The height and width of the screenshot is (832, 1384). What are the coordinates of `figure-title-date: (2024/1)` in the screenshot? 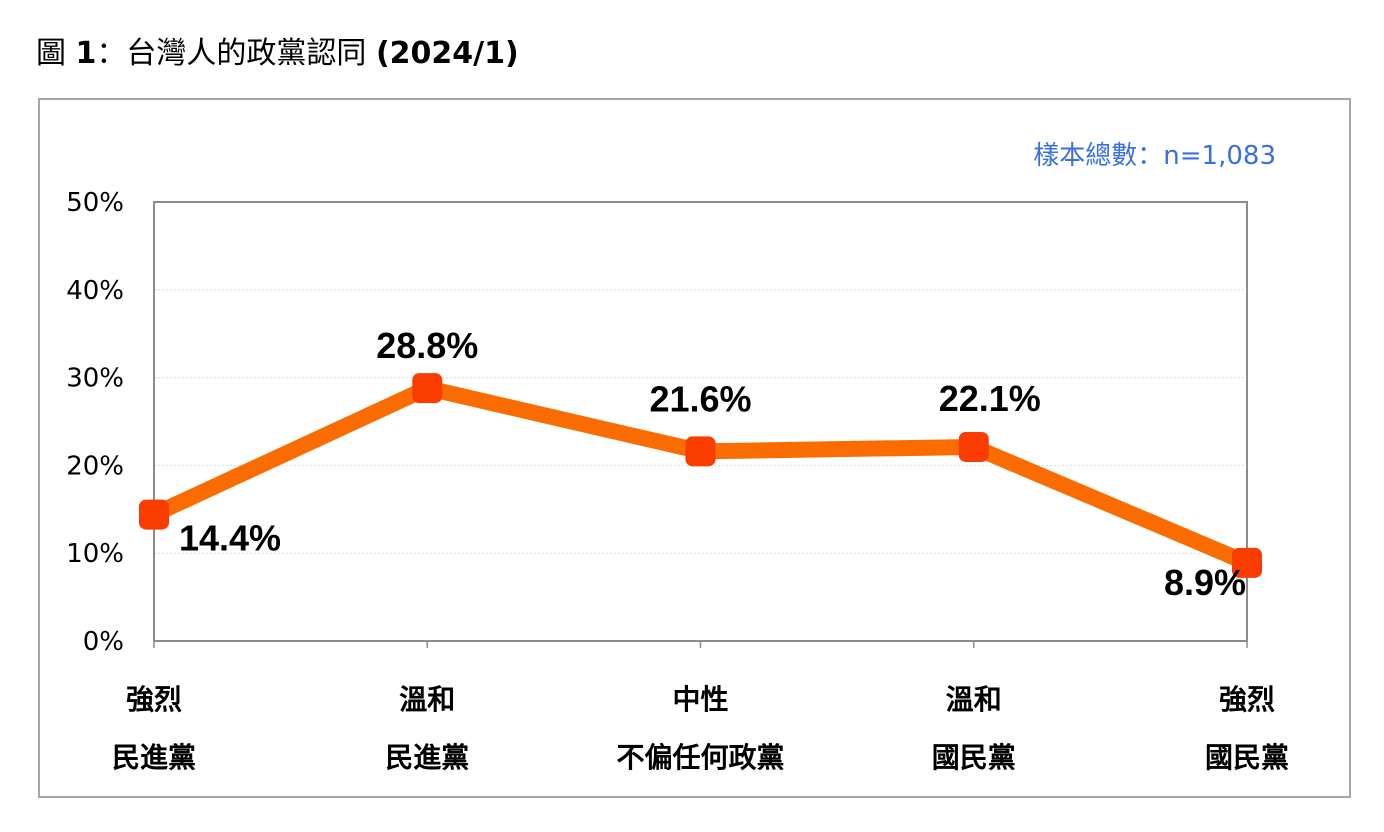 It's located at (447, 53).